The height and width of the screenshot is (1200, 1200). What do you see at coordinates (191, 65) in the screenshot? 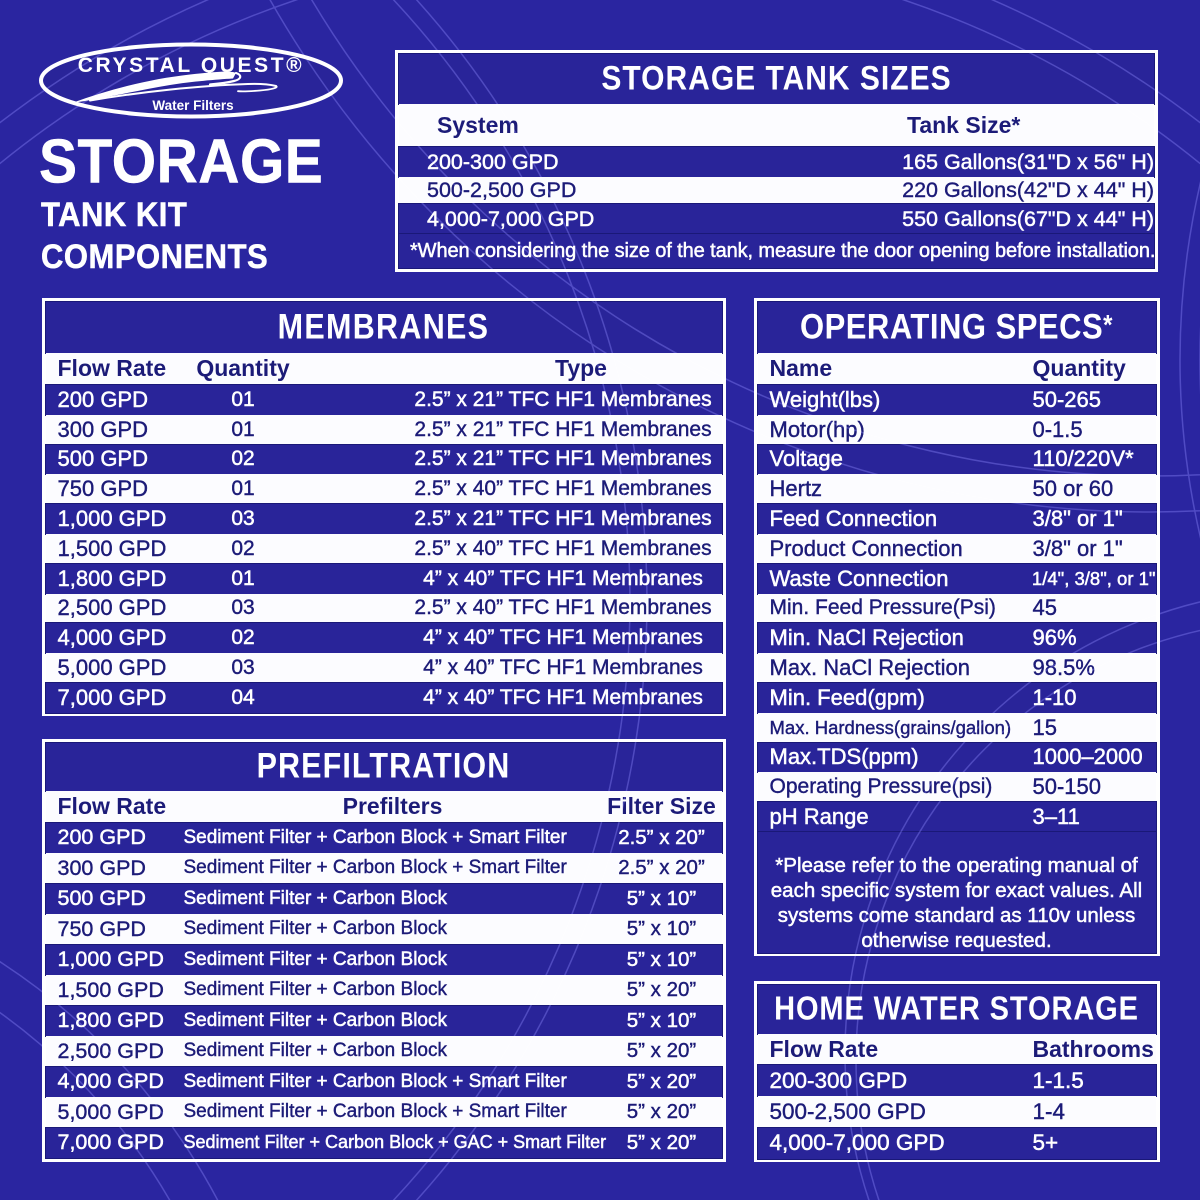
I see `svg-text: CRYSTAL QUEST®` at bounding box center [191, 65].